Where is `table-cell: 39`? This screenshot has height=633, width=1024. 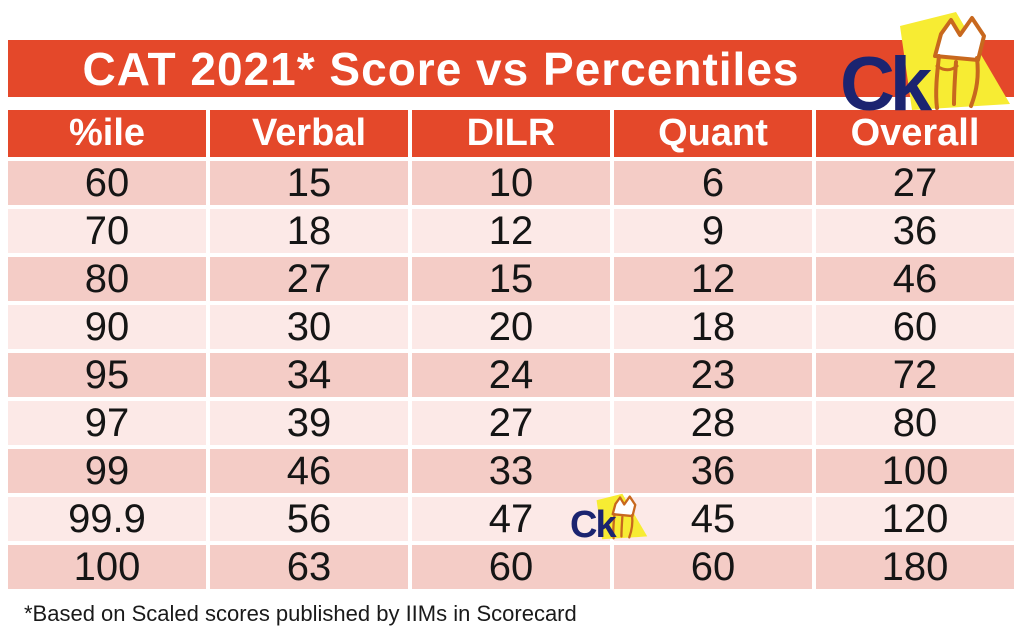 table-cell: 39 is located at coordinates (309, 423).